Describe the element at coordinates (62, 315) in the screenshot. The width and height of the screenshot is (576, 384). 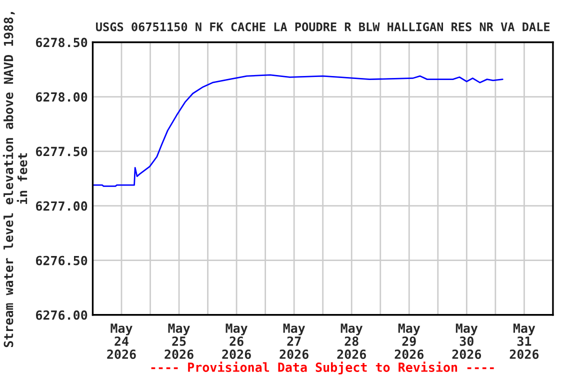
I see `y-tick-label: 6276.00` at that location.